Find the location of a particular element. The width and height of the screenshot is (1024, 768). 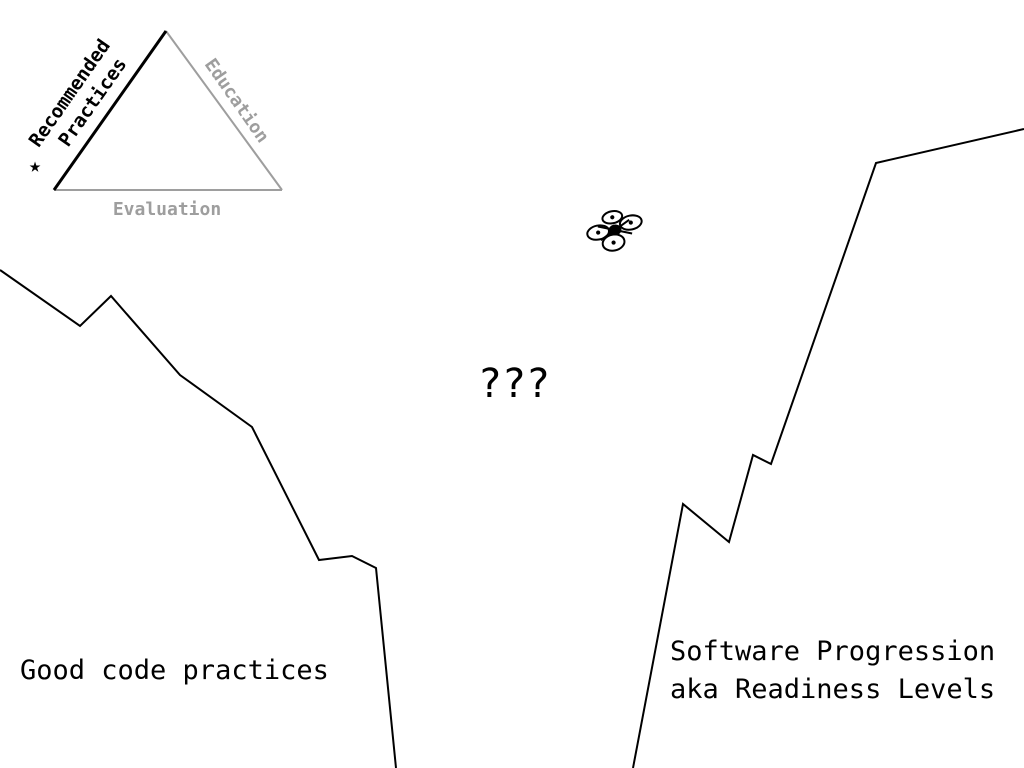

triangle-side-recommended-practices is located at coordinates (110, 110).